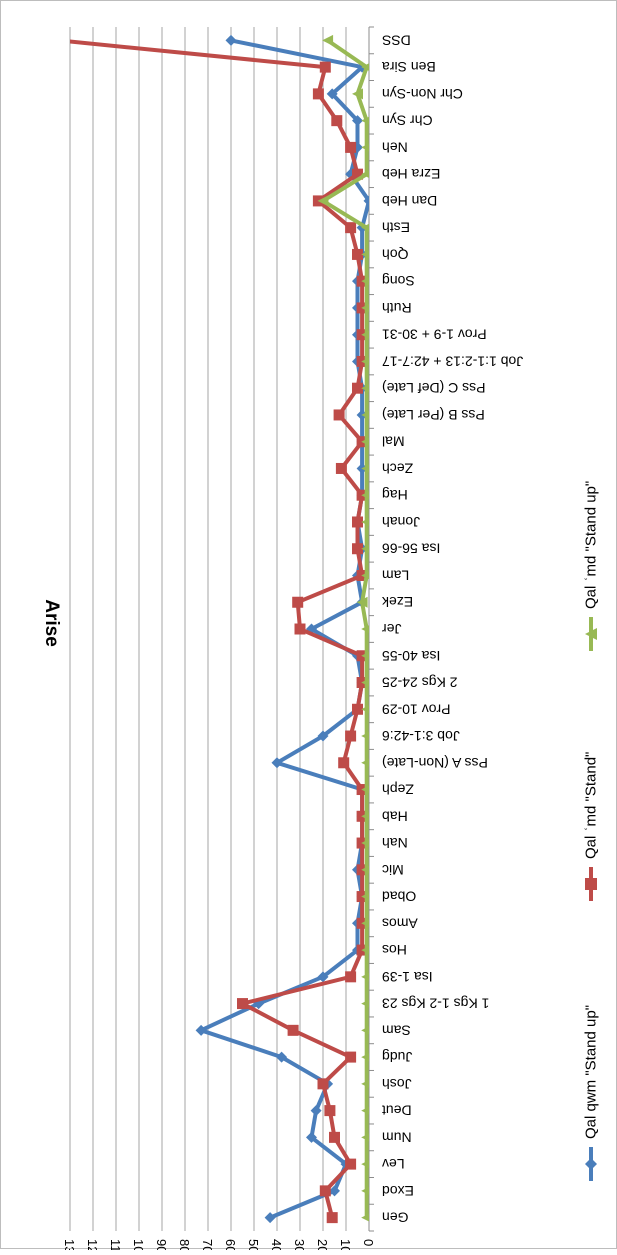  Describe the element at coordinates (138, 1244) in the screenshot. I see `y-tick-label: 100` at that location.